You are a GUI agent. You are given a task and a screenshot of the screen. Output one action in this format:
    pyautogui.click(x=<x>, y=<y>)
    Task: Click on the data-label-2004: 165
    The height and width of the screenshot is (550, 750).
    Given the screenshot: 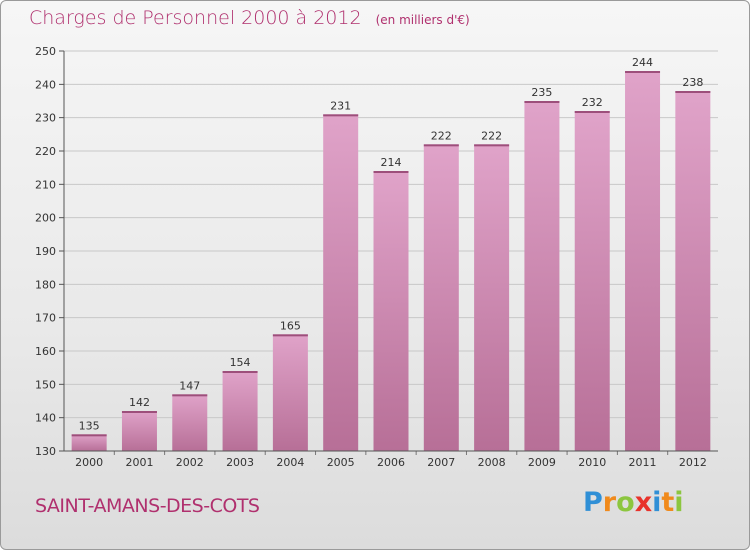 What is the action you would take?
    pyautogui.click(x=290, y=325)
    